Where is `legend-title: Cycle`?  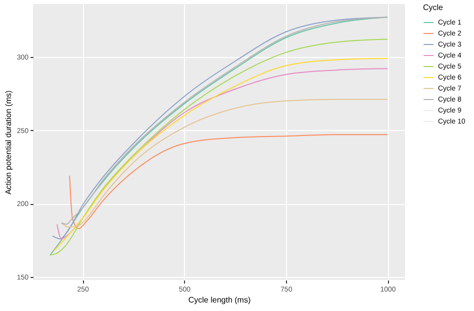 legend-title: Cycle is located at coordinates (433, 7).